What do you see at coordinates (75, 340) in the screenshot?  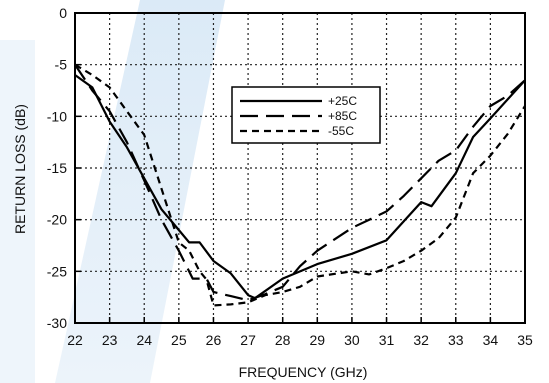 I see `x-tick-label: 22` at bounding box center [75, 340].